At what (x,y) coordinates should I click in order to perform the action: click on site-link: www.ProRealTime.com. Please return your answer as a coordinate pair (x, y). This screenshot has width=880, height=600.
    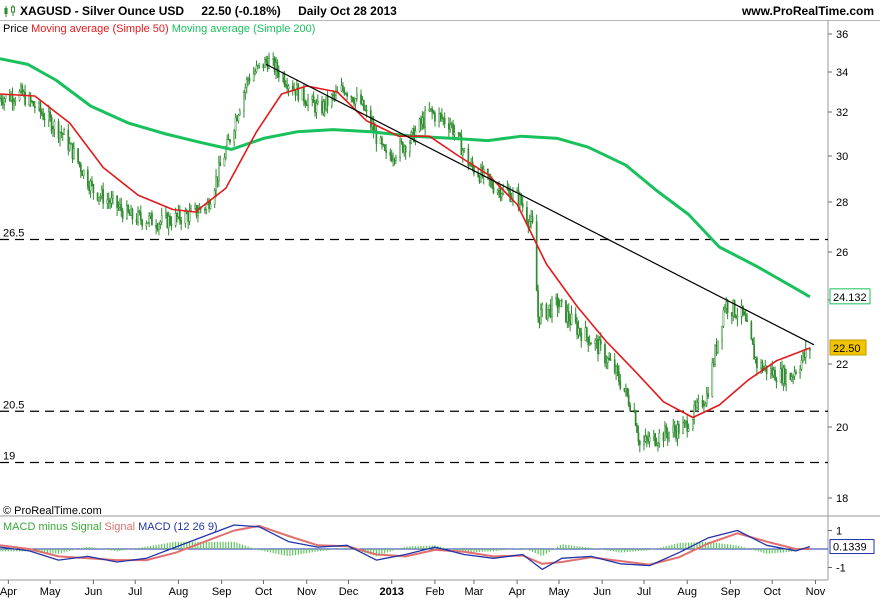
    Looking at the image, I should click on (807, 11).